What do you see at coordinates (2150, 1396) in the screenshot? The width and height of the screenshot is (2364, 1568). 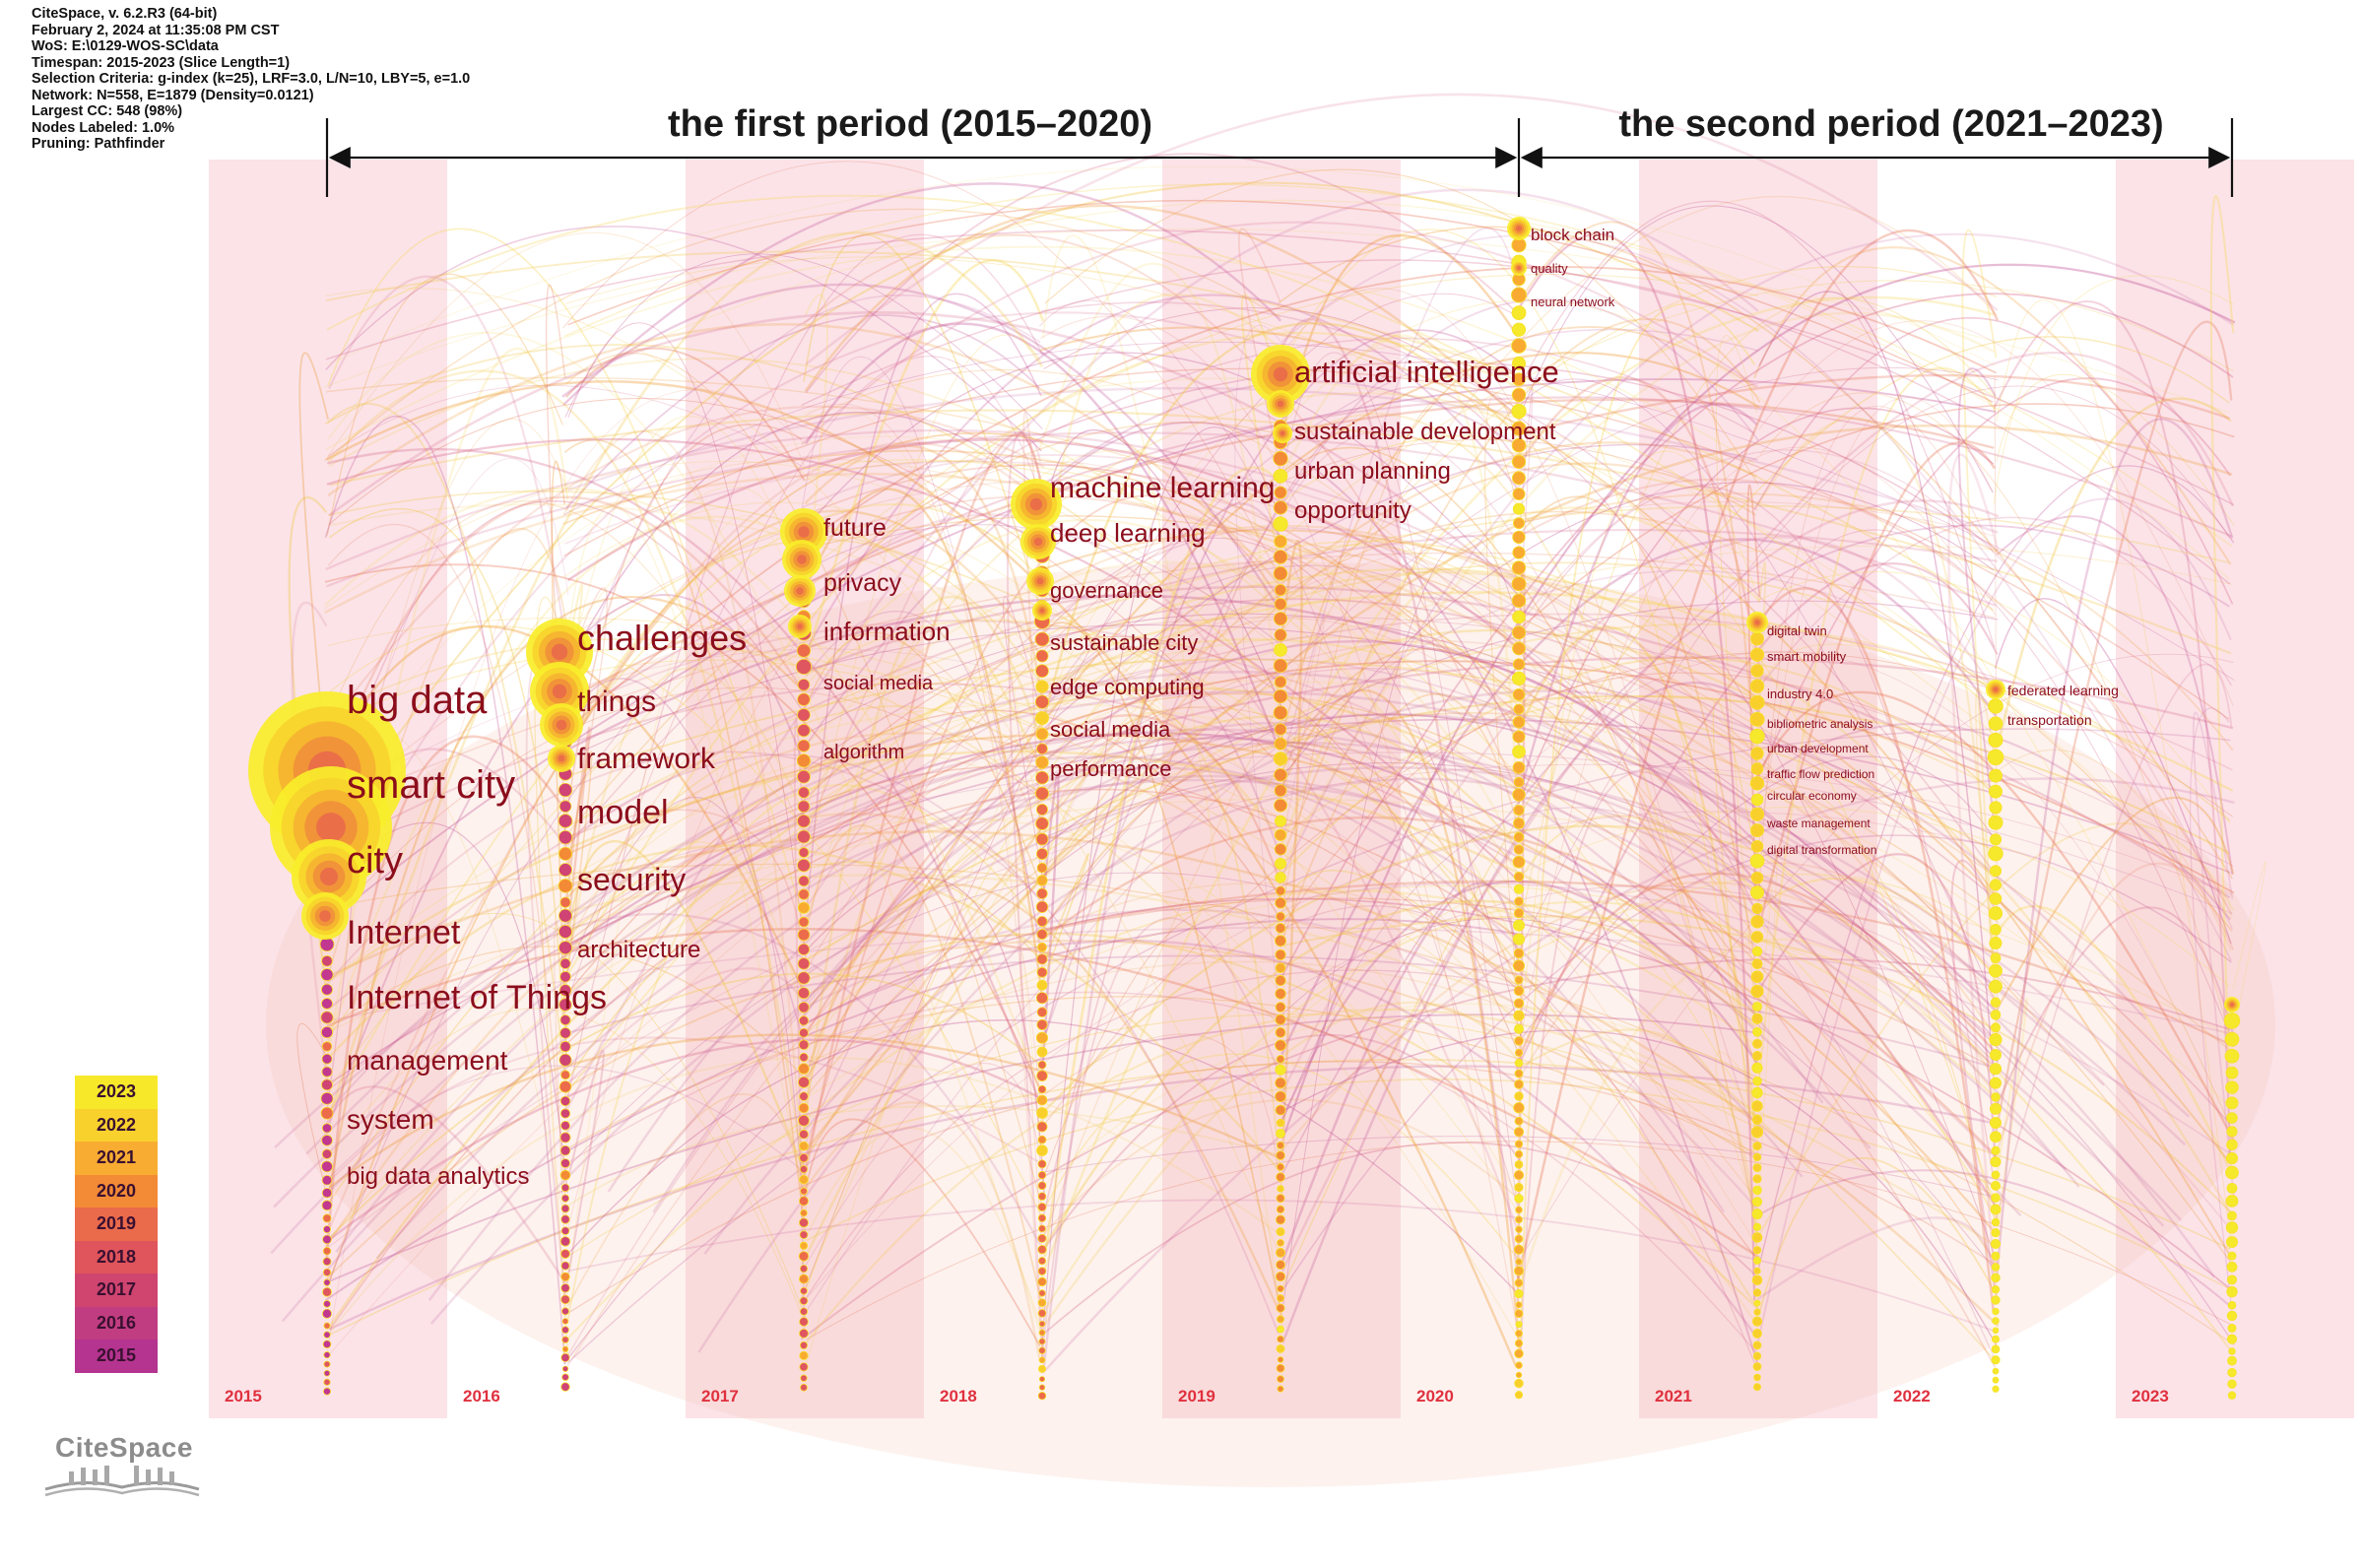 I see `year-label-2023: 2023` at bounding box center [2150, 1396].